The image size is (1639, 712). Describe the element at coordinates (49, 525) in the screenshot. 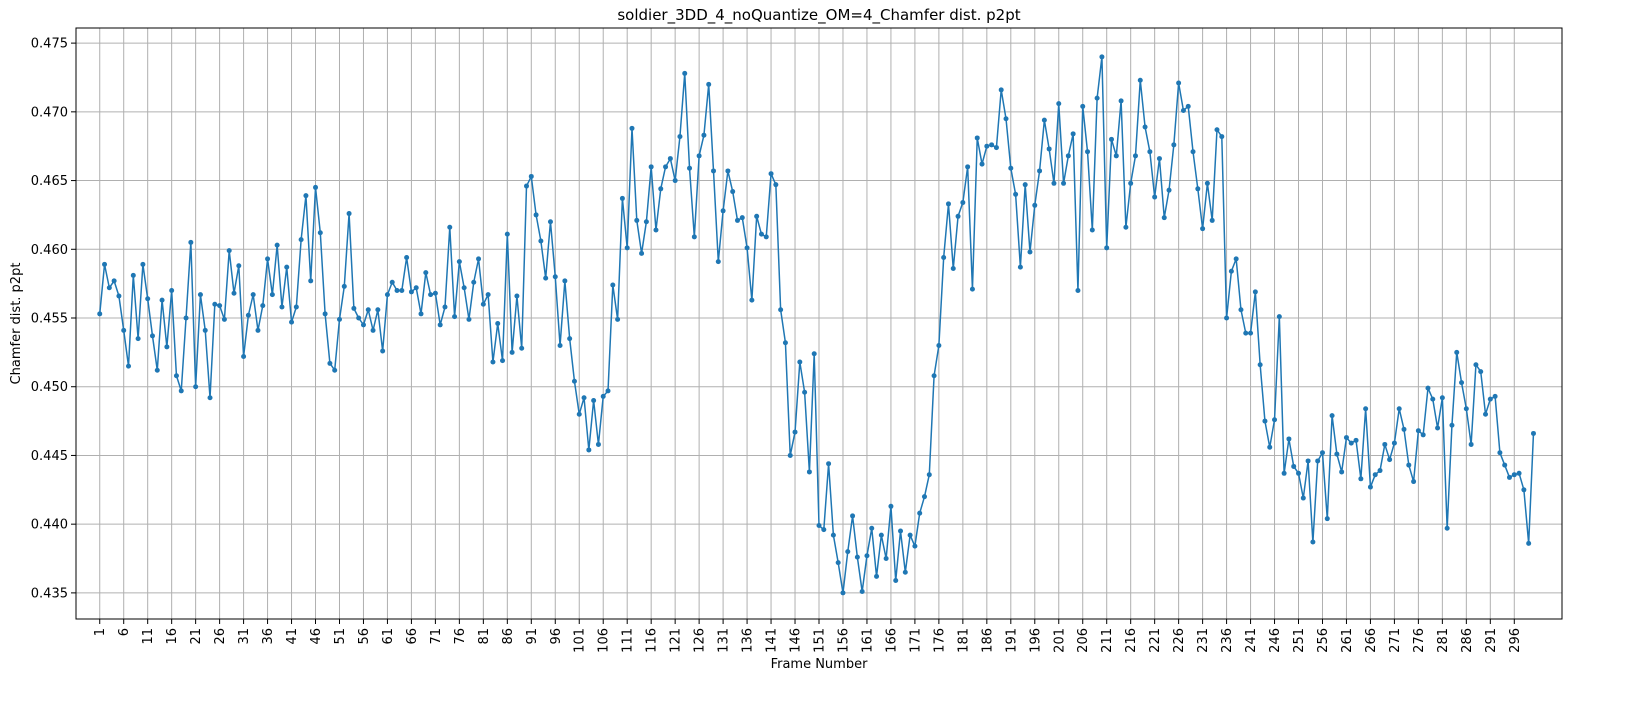

I see `y-tick-label: 0.440` at that location.